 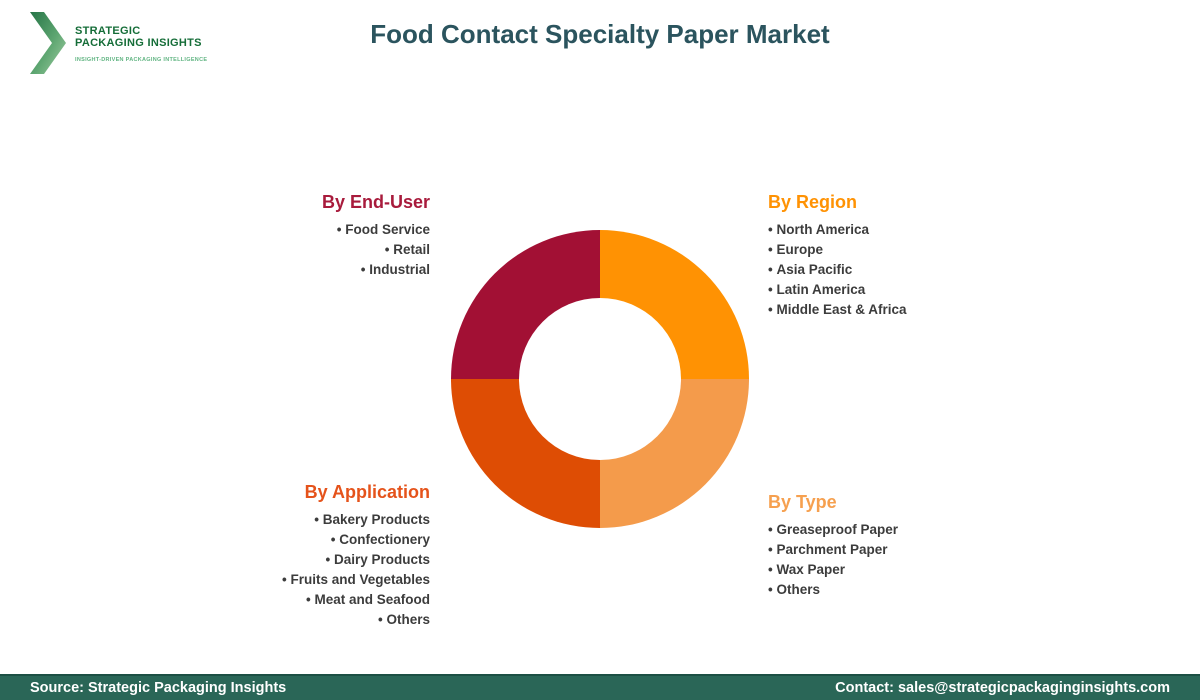 I want to click on donut-chart, so click(x=600, y=379).